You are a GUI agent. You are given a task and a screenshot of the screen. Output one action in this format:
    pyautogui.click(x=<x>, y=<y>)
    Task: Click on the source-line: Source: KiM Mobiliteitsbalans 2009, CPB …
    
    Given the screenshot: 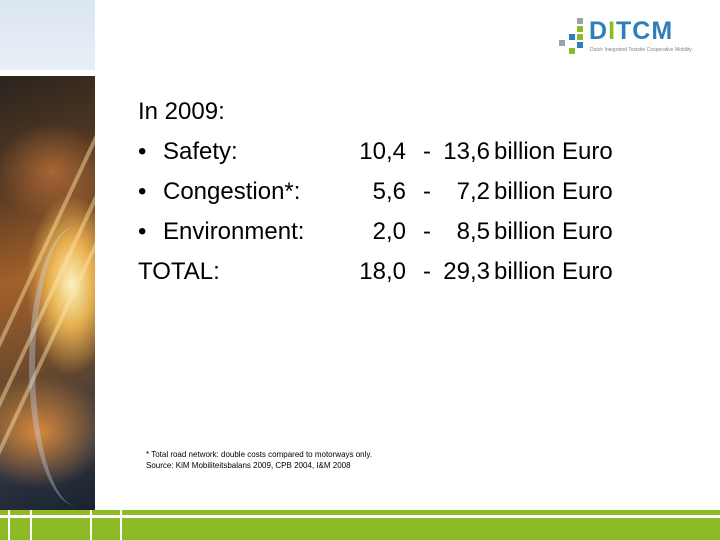 What is the action you would take?
    pyautogui.click(x=248, y=465)
    